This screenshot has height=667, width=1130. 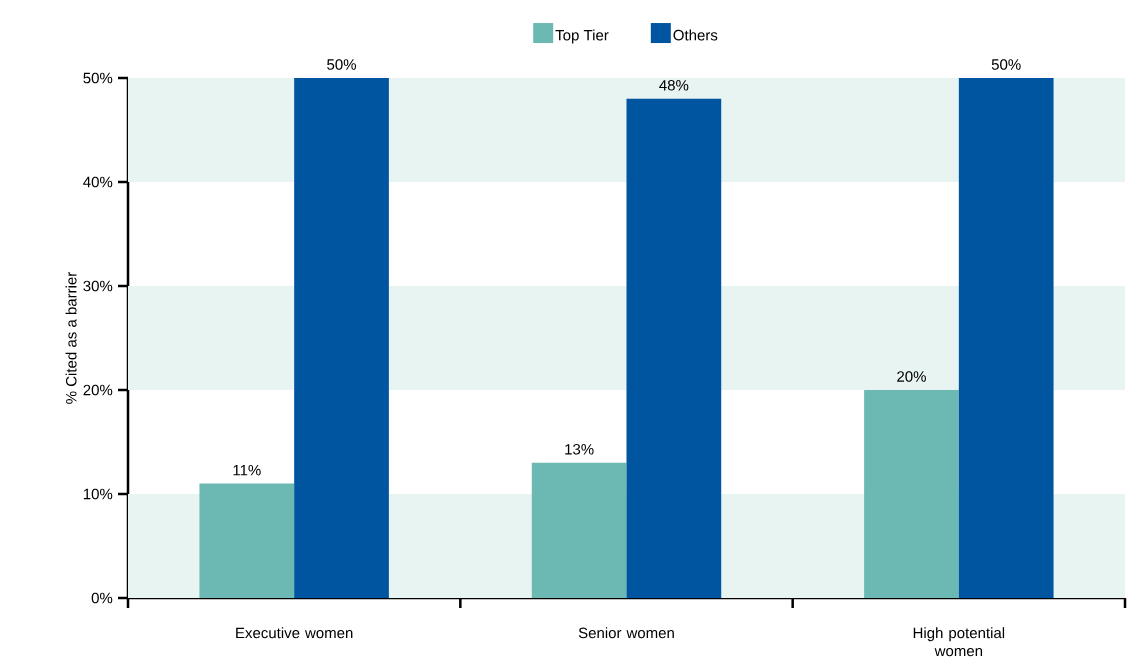 I want to click on y-tick-label: 50%, so click(x=98, y=78).